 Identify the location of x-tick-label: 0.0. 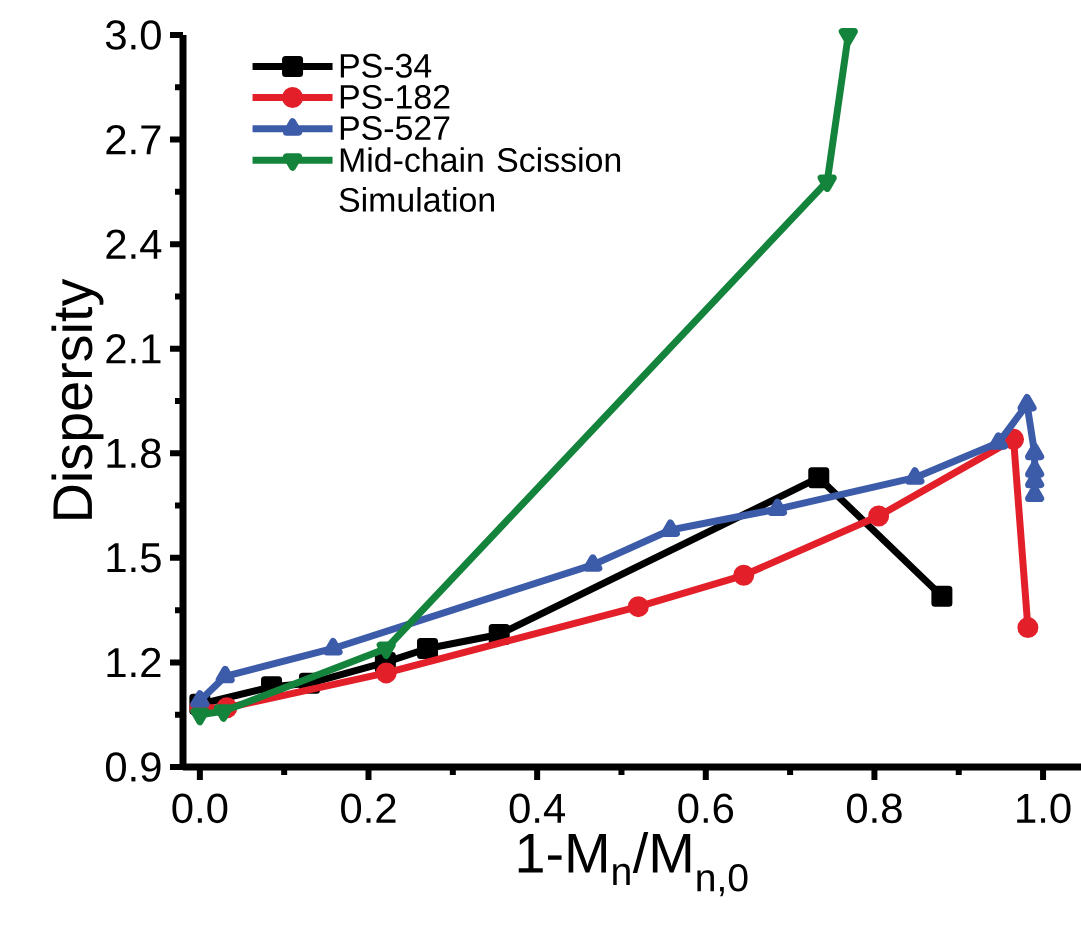
(200, 808).